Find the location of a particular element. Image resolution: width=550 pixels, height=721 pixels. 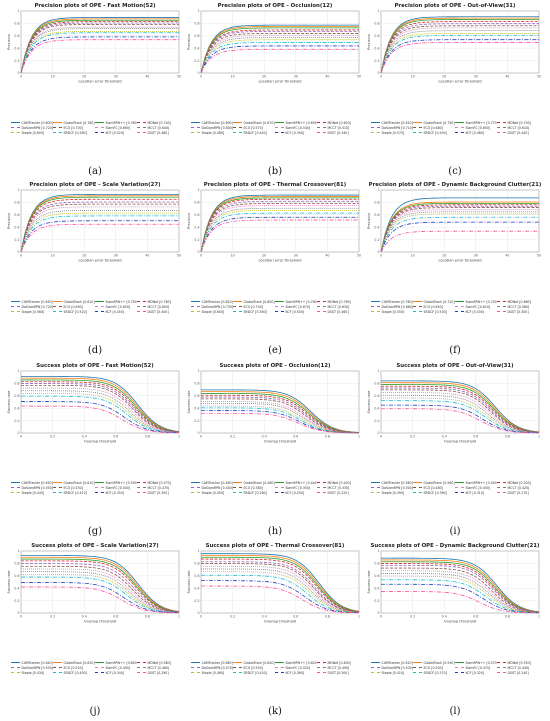

panel-caption: (j) is located at coordinates (95, 711).